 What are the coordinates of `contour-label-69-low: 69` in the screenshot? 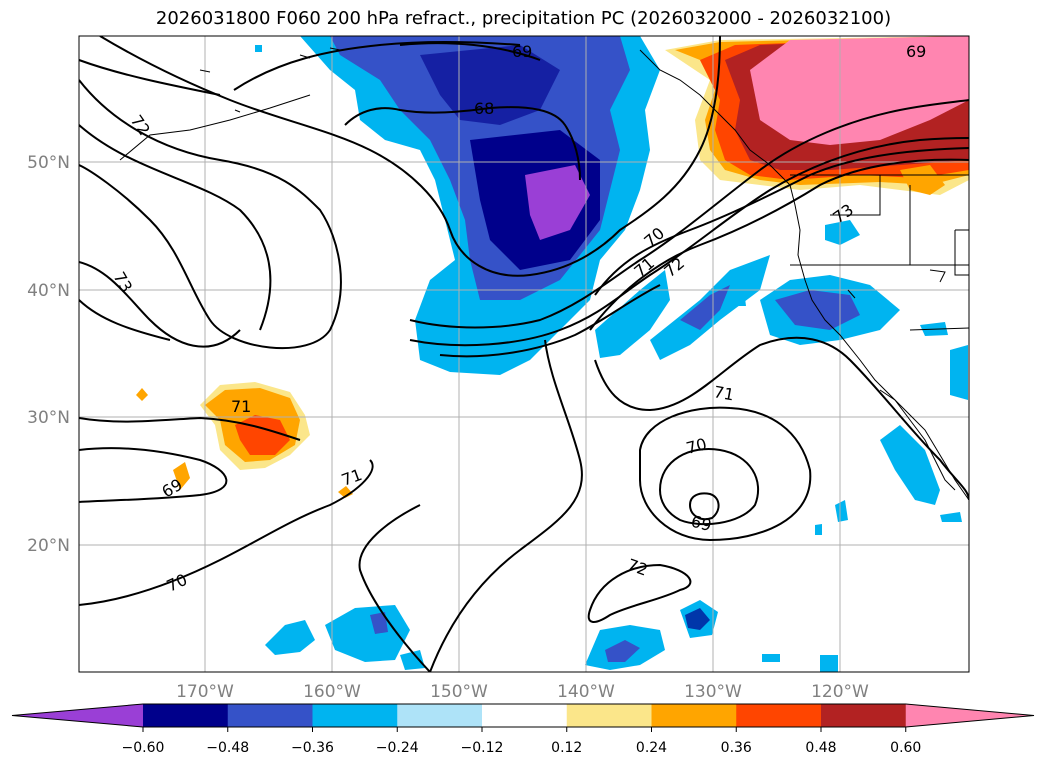 It's located at (701, 524).